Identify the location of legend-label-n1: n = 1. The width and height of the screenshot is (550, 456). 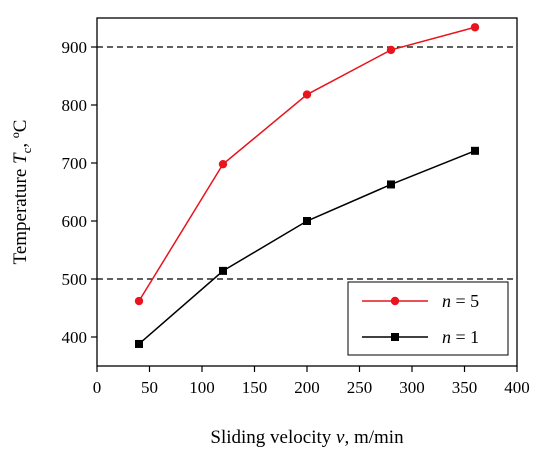
(460, 337).